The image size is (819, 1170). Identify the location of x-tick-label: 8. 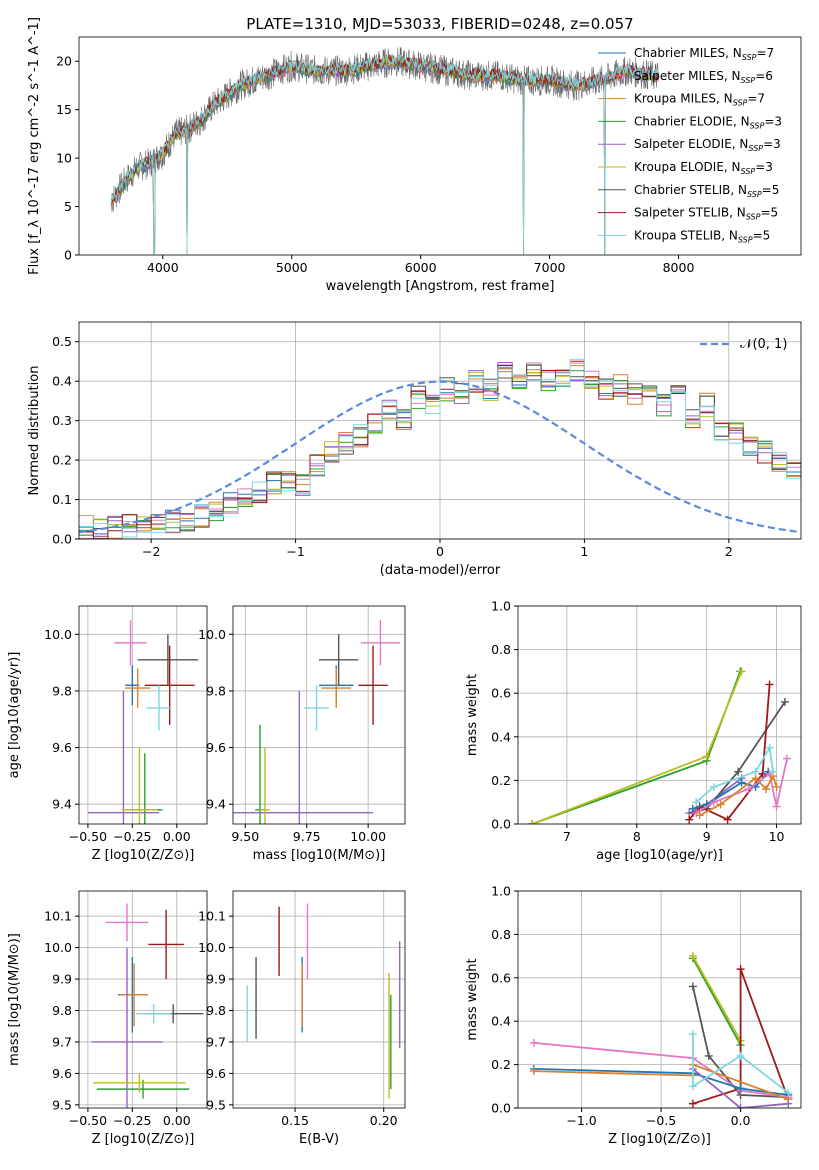
(637, 836).